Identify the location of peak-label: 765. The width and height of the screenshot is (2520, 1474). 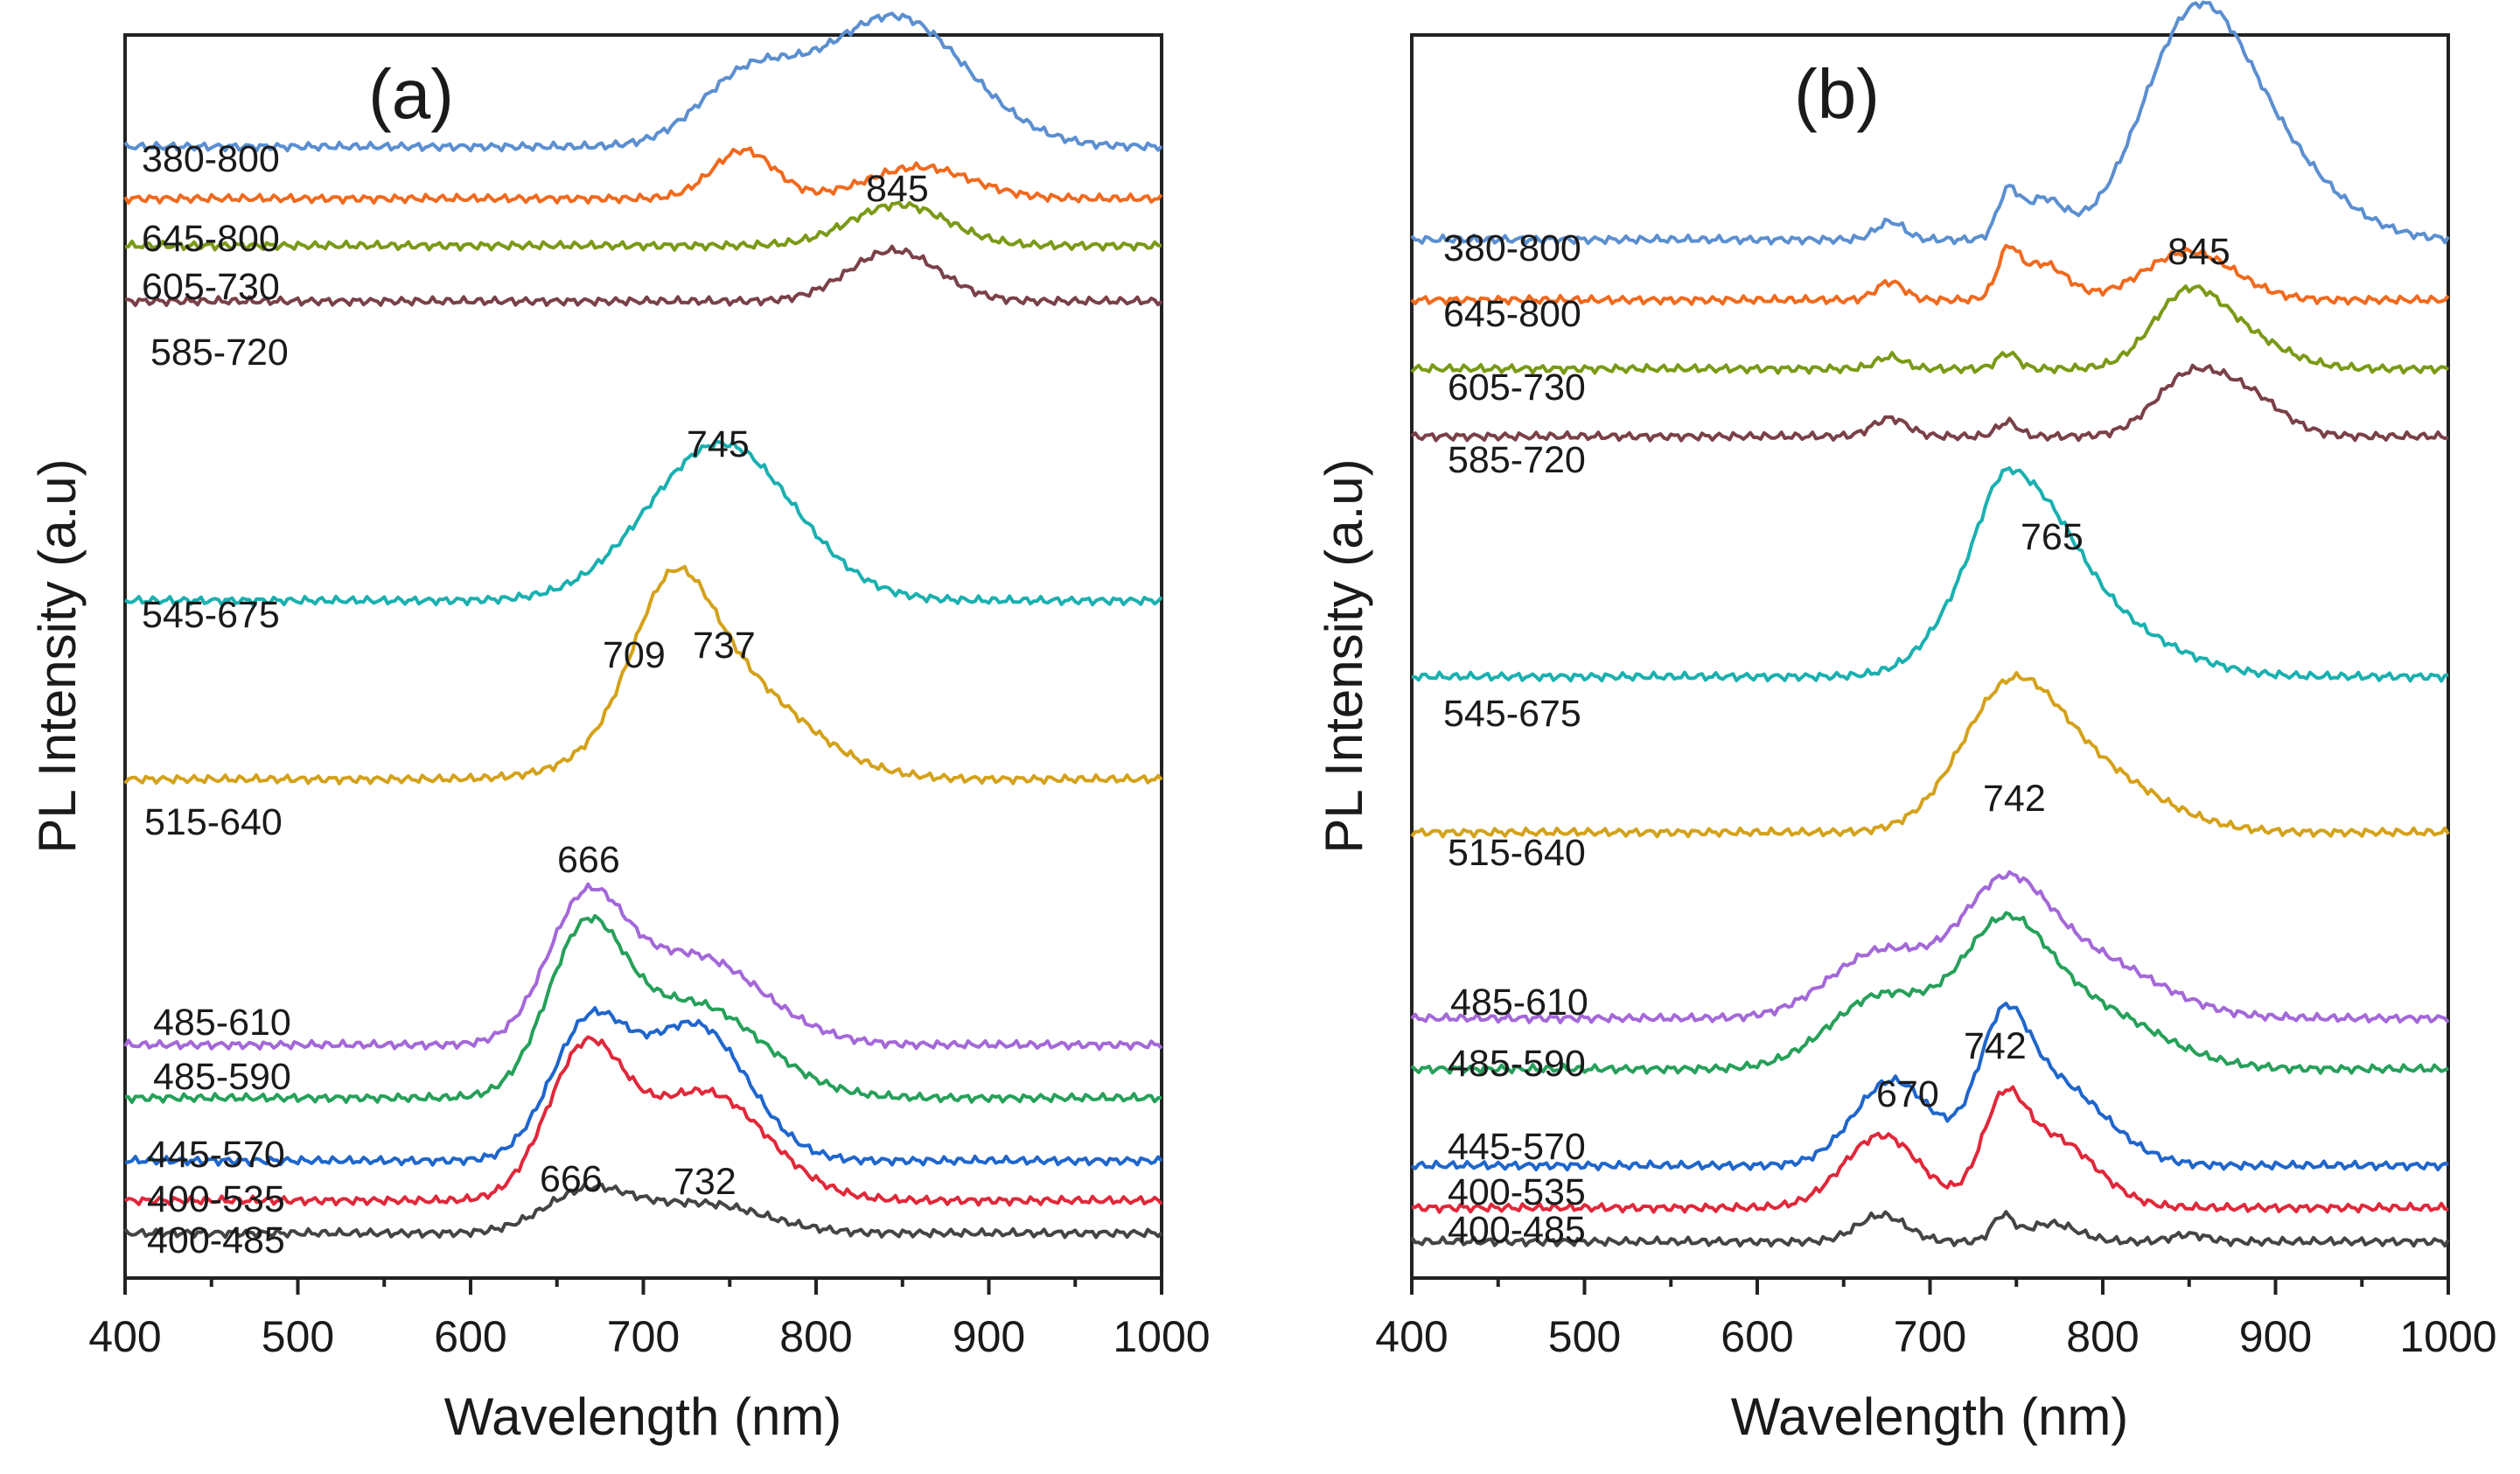
(2052, 537).